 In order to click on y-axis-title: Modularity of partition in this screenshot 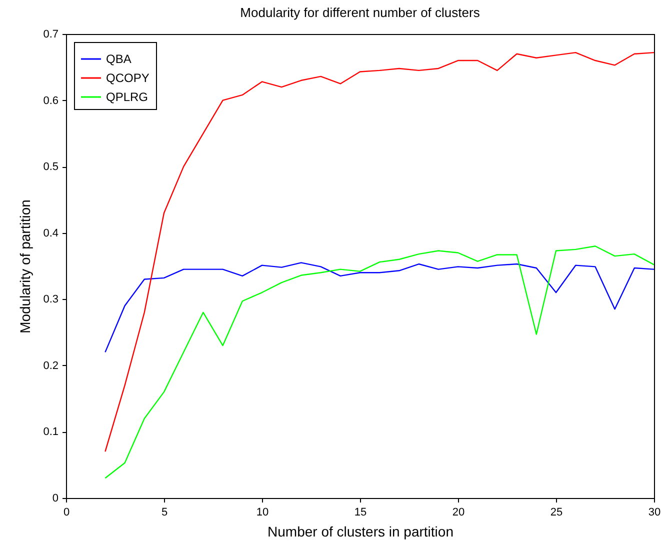, I will do `click(25, 267)`.